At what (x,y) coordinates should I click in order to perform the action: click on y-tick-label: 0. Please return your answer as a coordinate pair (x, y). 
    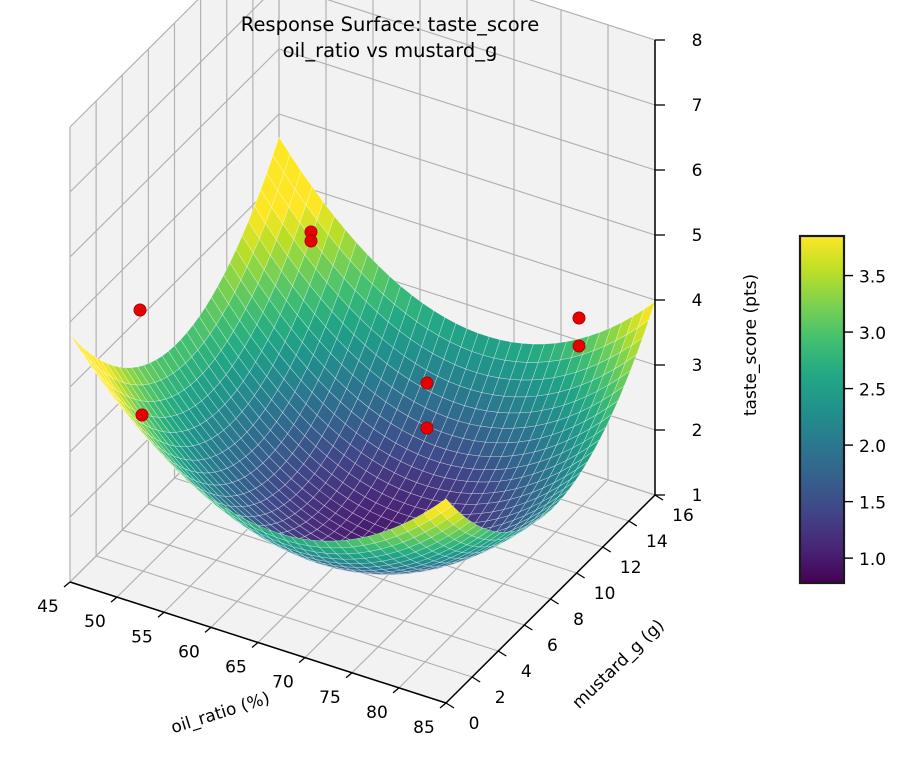
    Looking at the image, I should click on (474, 724).